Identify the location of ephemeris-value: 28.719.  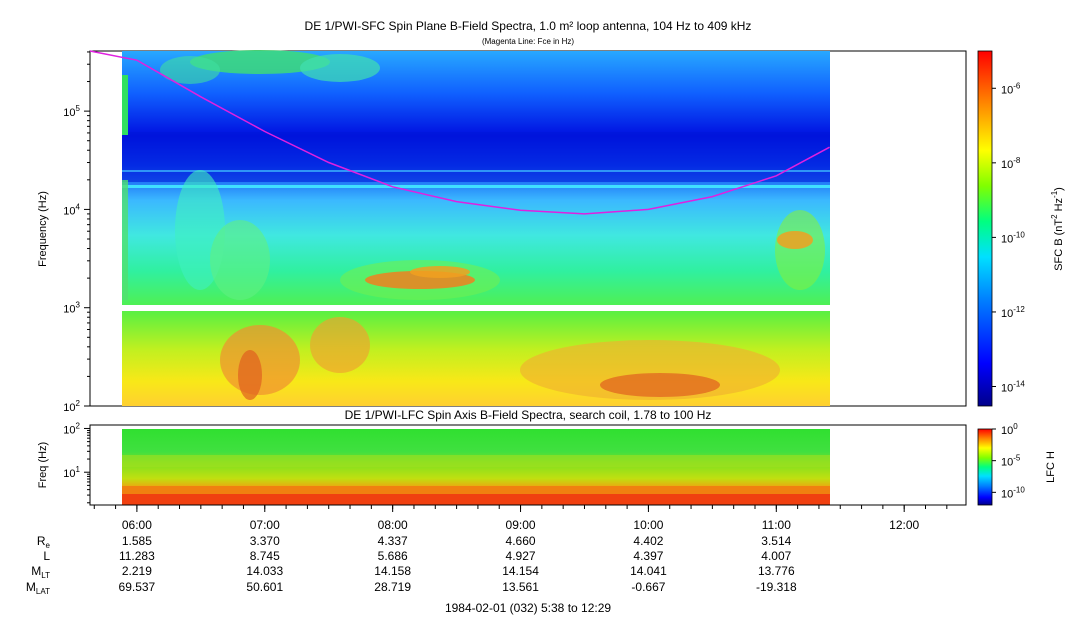
(392, 587).